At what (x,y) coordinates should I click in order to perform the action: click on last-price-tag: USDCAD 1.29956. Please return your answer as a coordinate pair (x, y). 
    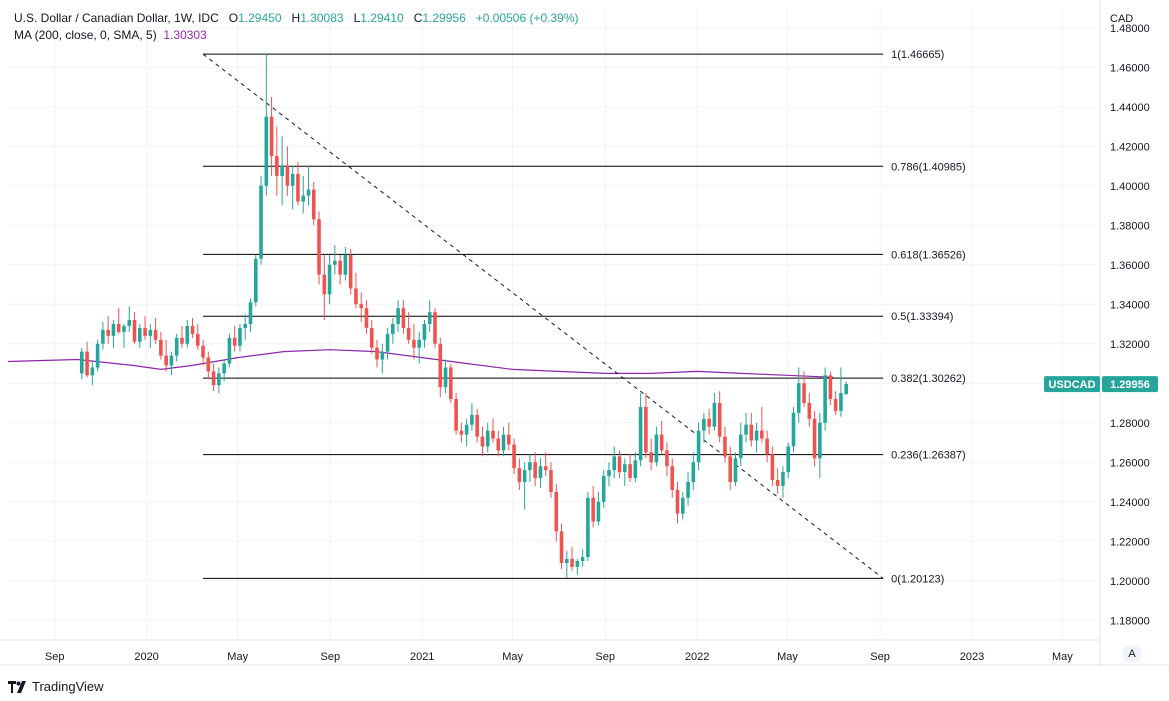
    Looking at the image, I should click on (1101, 384).